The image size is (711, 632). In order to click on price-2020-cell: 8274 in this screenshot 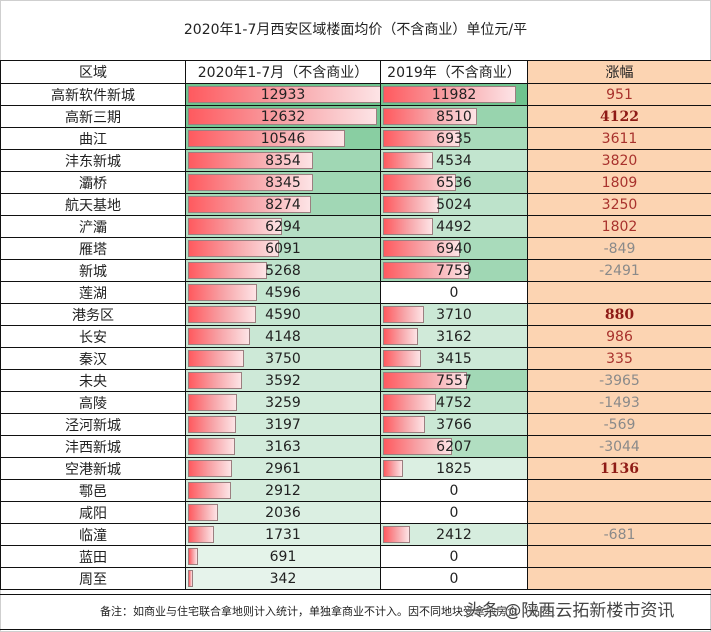, I will do `click(283, 204)`.